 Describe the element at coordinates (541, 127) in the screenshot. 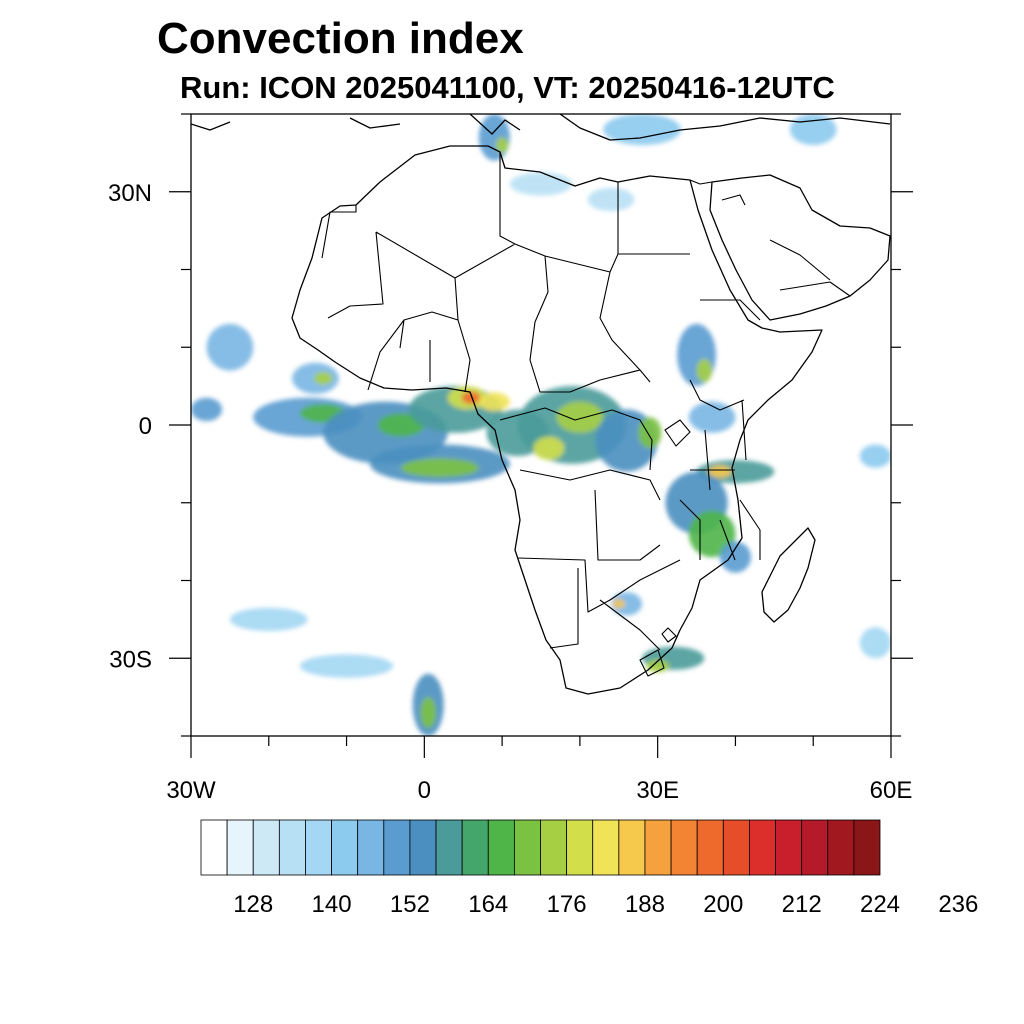

I see `europe-coastline` at that location.